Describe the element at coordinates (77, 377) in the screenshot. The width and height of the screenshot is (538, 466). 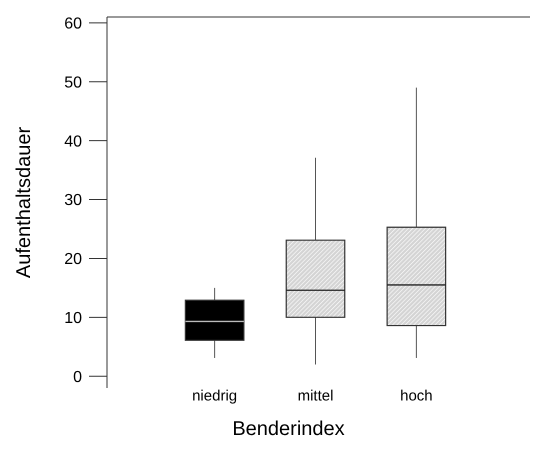
I see `y-tick-label: 0` at that location.